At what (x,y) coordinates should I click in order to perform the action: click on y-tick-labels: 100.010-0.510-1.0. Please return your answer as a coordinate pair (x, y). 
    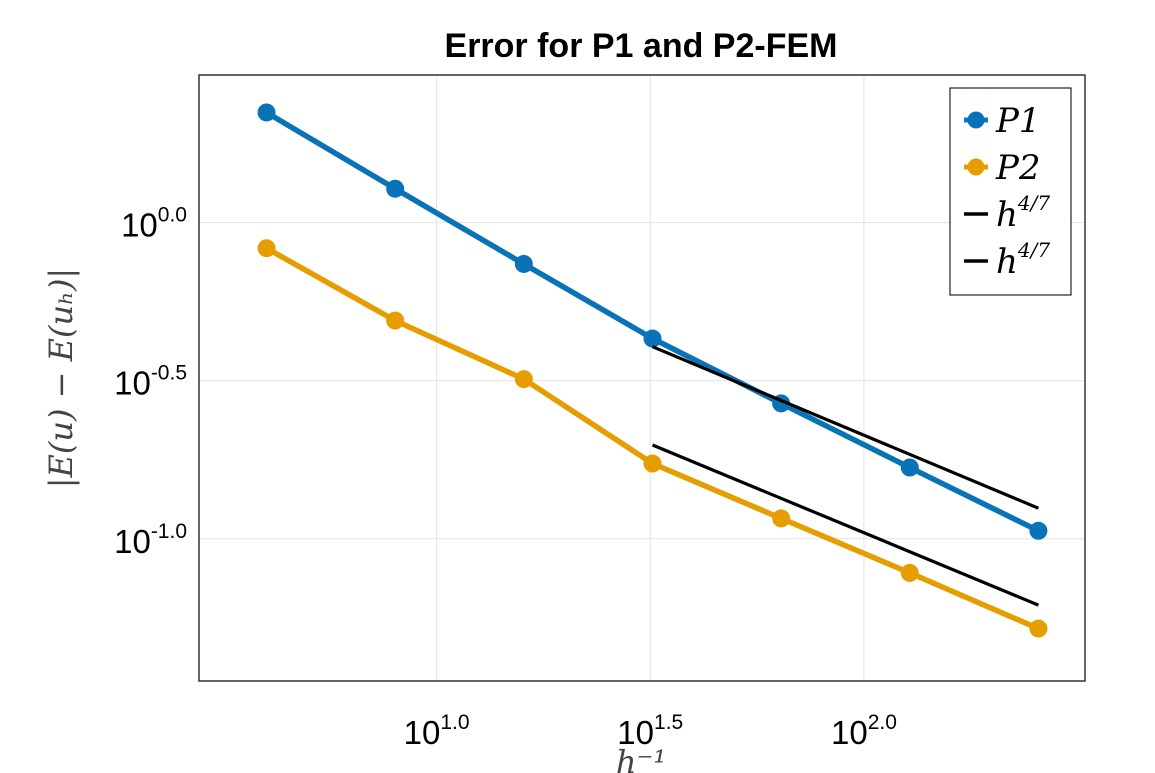
    Looking at the image, I should click on (150, 382).